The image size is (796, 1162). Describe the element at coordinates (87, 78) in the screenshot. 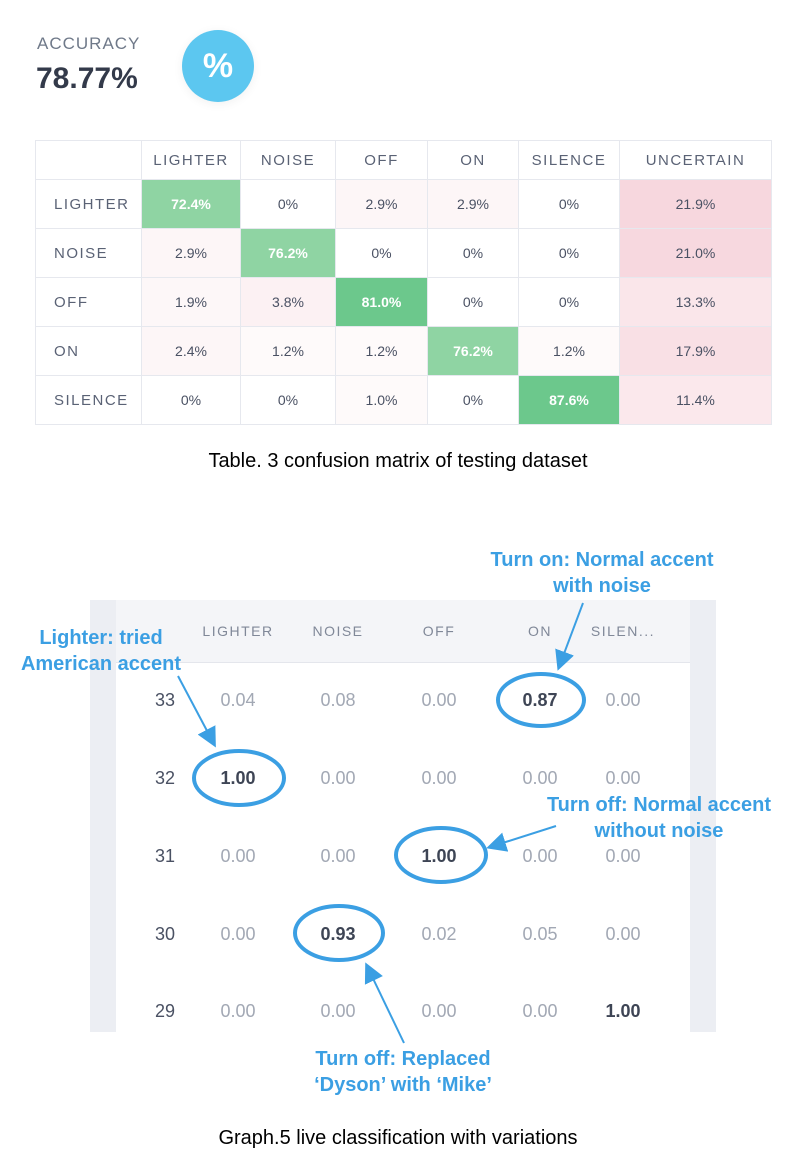

I see `accuracy-value: 78.77%` at that location.